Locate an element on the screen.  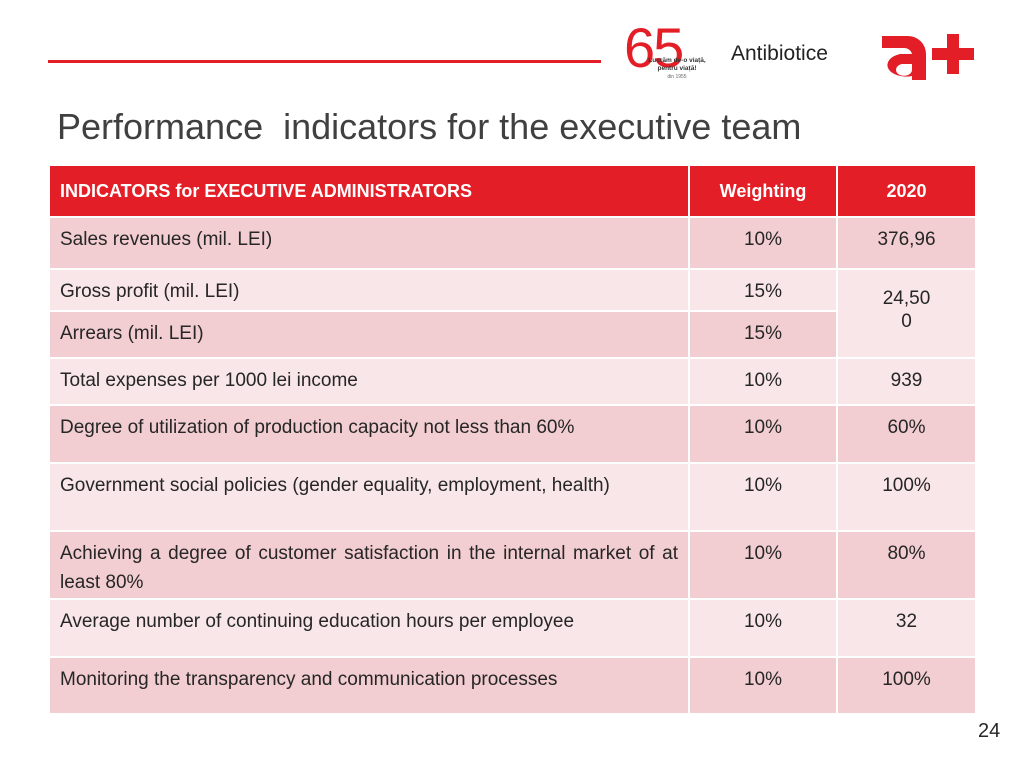
anniversary-number: 65 is located at coordinates (654, 47).